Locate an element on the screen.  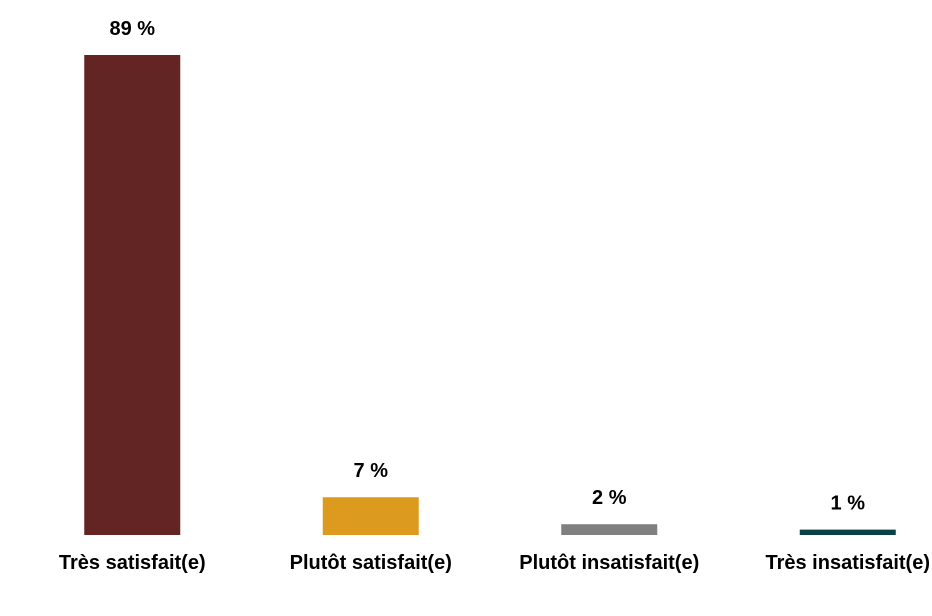
x-tick-label: Plutôt insatisfait(e) is located at coordinates (609, 563).